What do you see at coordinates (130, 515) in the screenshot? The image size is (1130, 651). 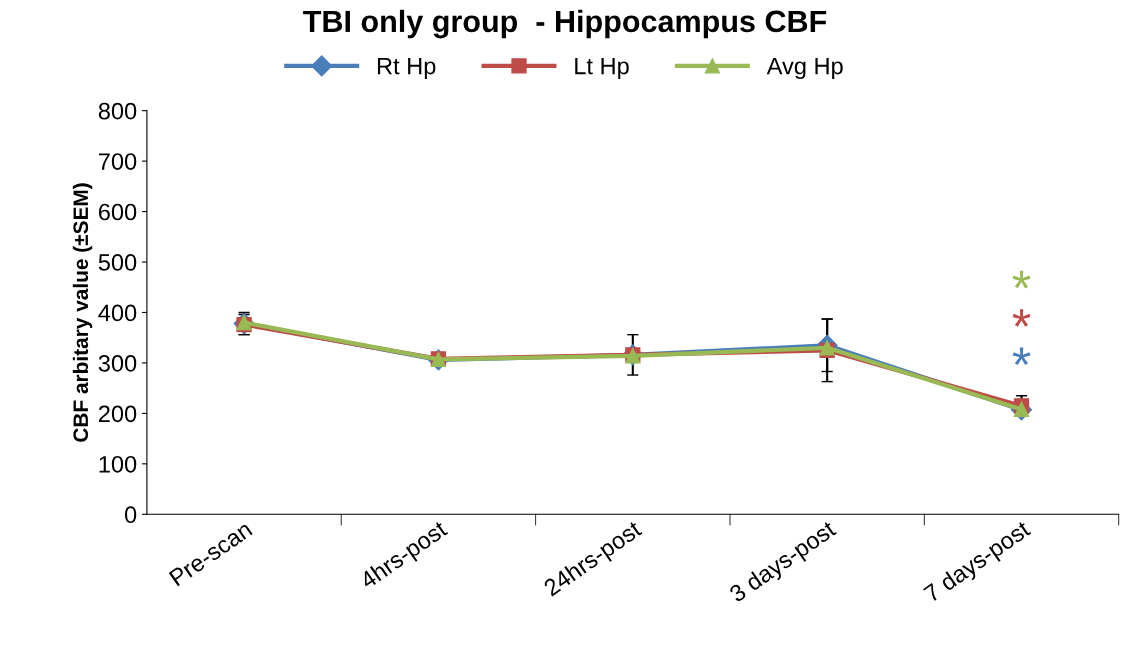 I see `y-tick-label: 0` at bounding box center [130, 515].